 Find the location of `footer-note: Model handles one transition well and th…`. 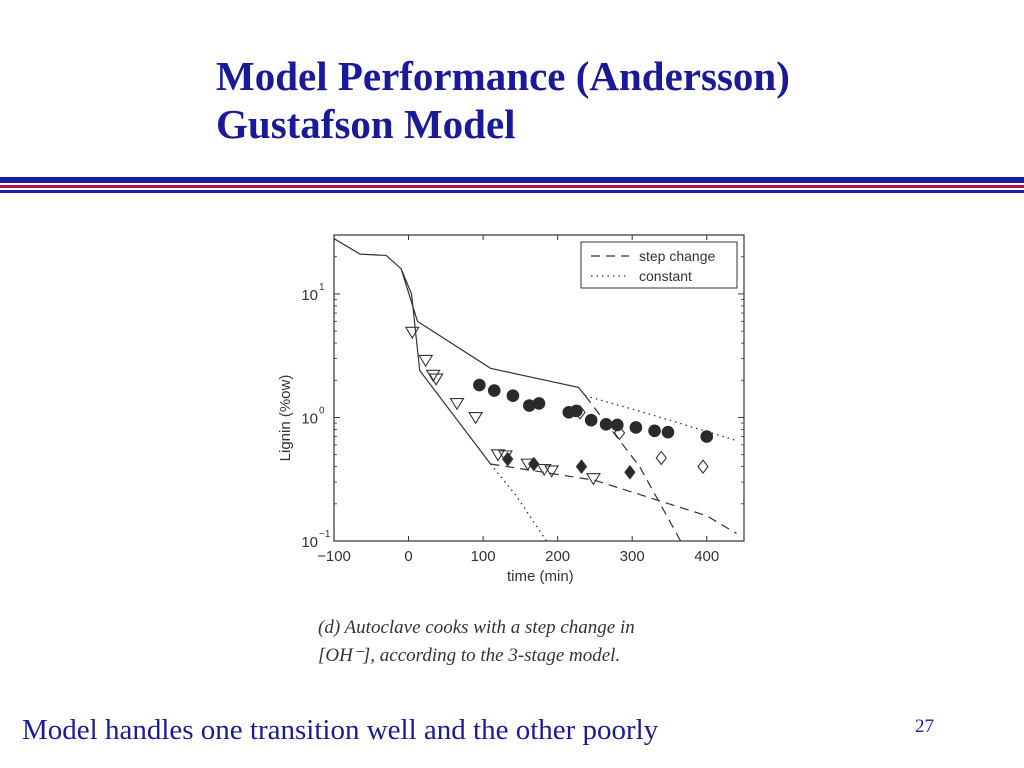

footer-note: Model handles one transition well and th… is located at coordinates (340, 730).